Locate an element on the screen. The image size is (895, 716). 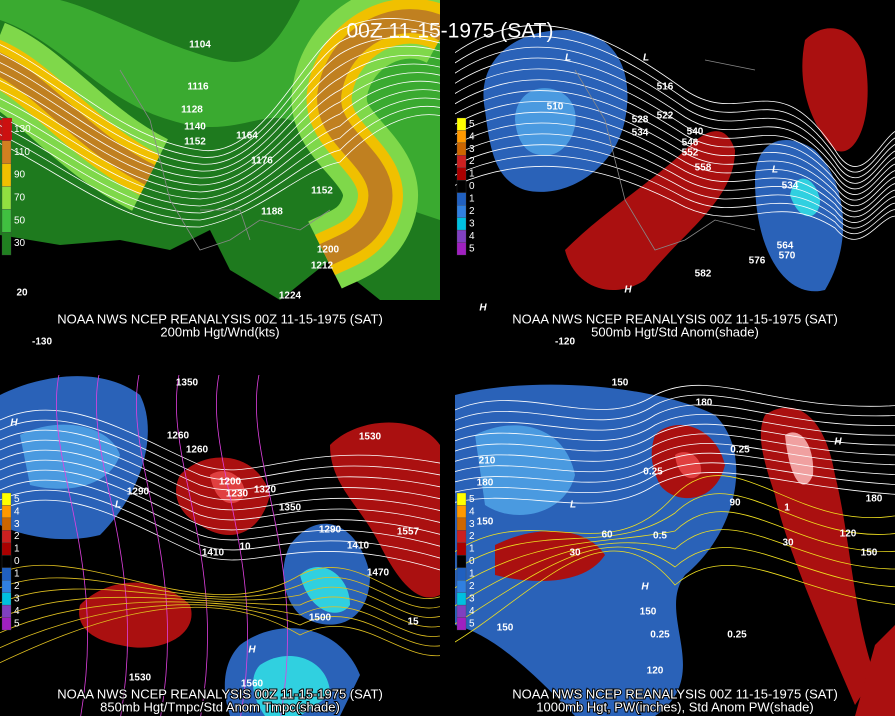
legend-label: 50 is located at coordinates (20, 220).